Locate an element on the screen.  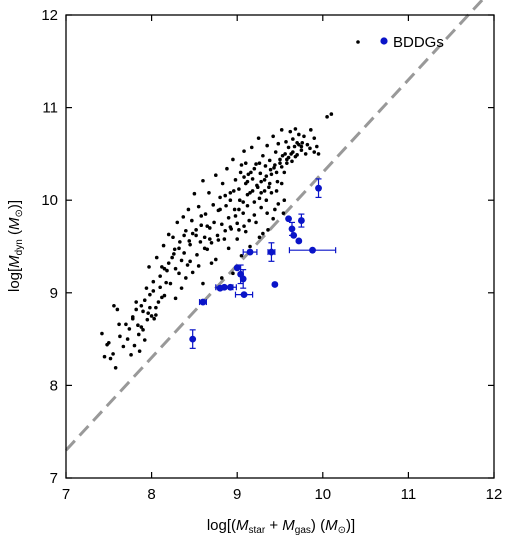
x-tick-label: 7 is located at coordinates (66, 494).